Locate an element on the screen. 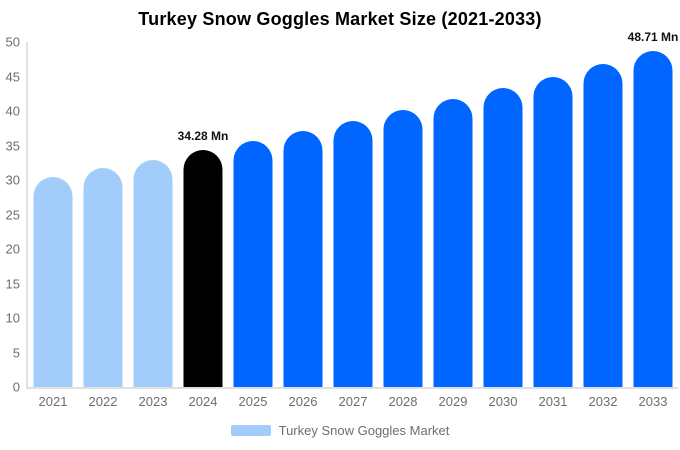 Image resolution: width=680 pixels, height=450 pixels. bar-cell-2024: 34.28 Mn 2024 is located at coordinates (203, 225).